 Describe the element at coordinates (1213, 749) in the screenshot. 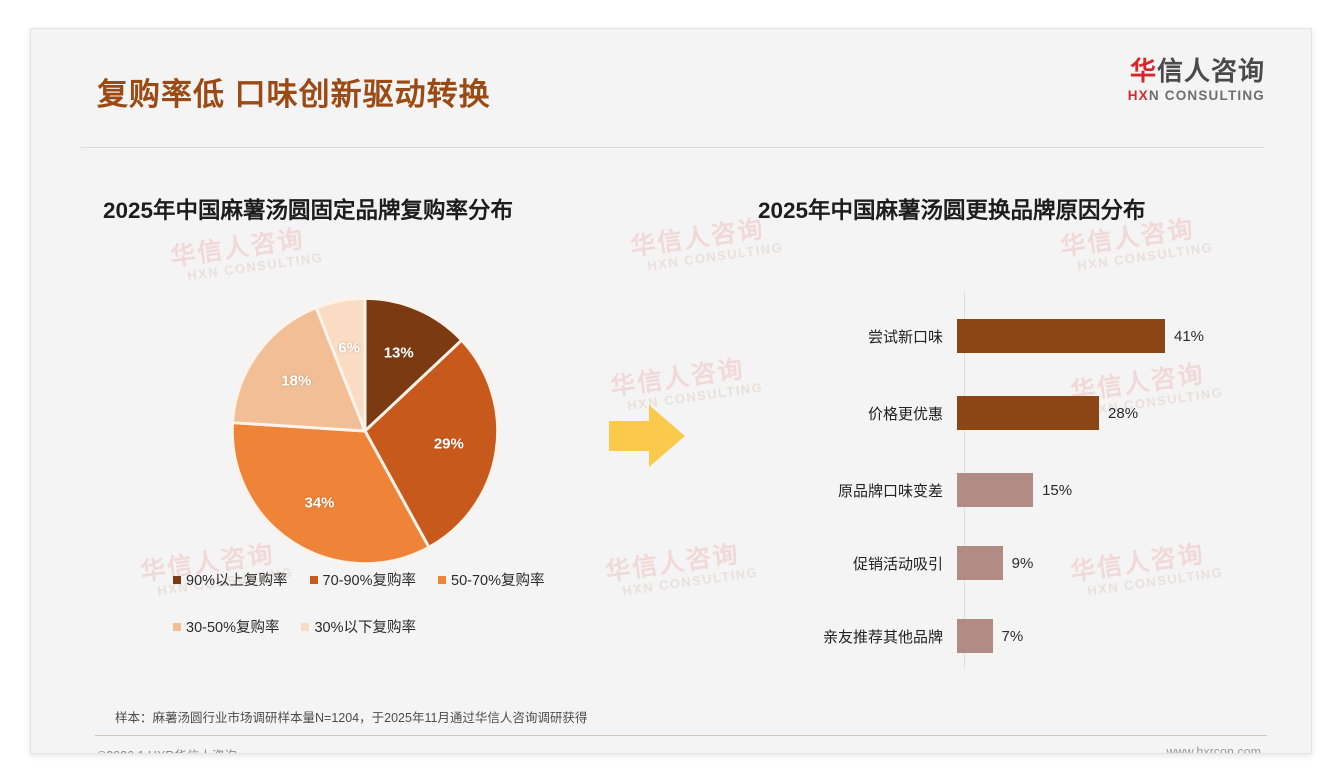

I see `footer-website: www.hxrcon.com` at that location.